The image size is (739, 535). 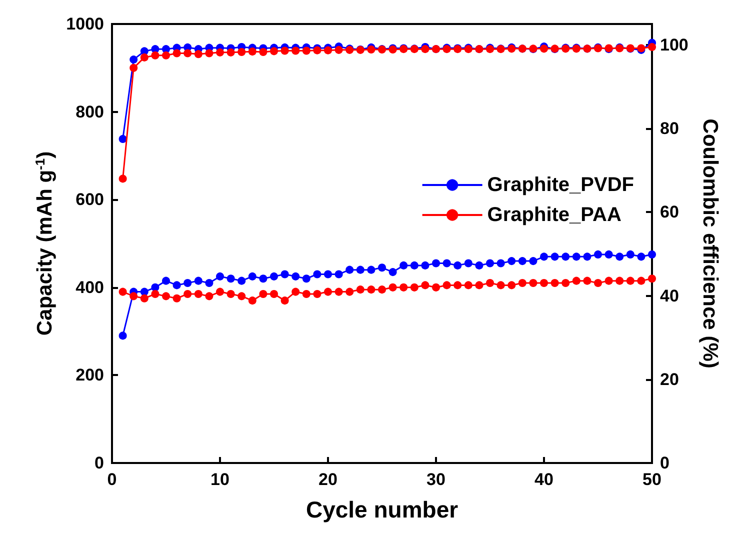 What do you see at coordinates (328, 479) in the screenshot?
I see `x-tick-label: 20` at bounding box center [328, 479].